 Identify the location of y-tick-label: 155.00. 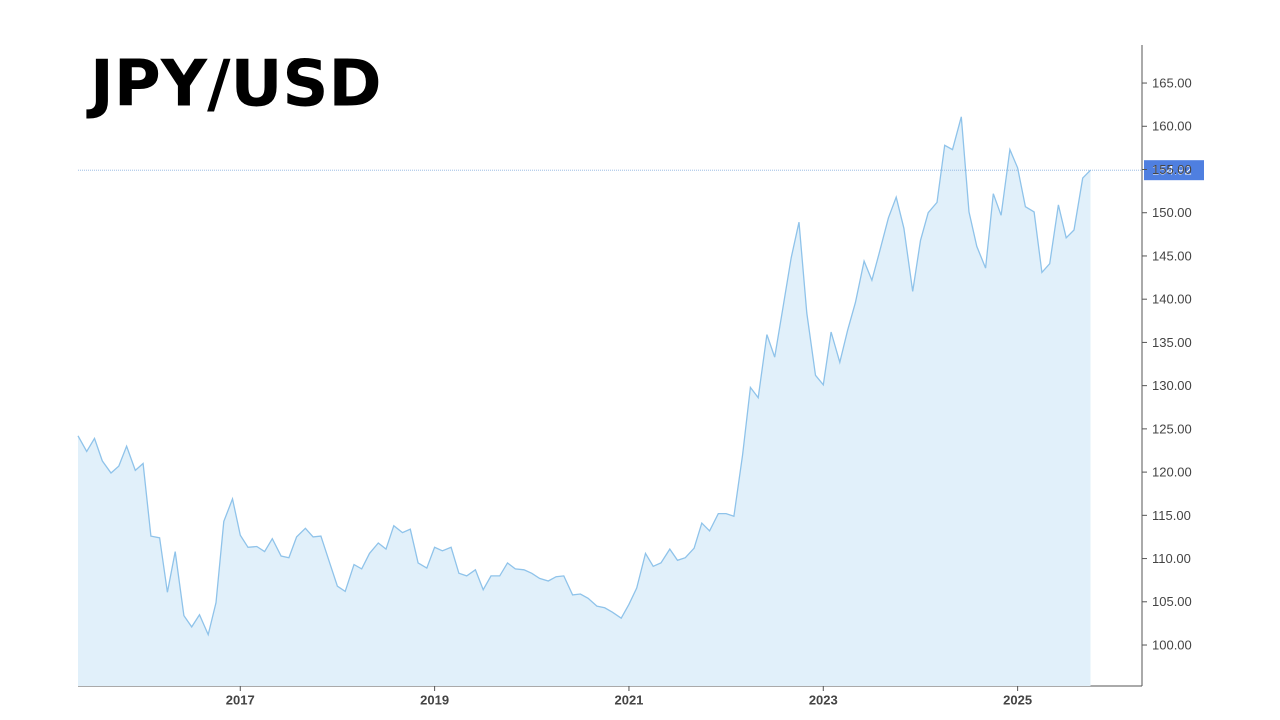
(1172, 169).